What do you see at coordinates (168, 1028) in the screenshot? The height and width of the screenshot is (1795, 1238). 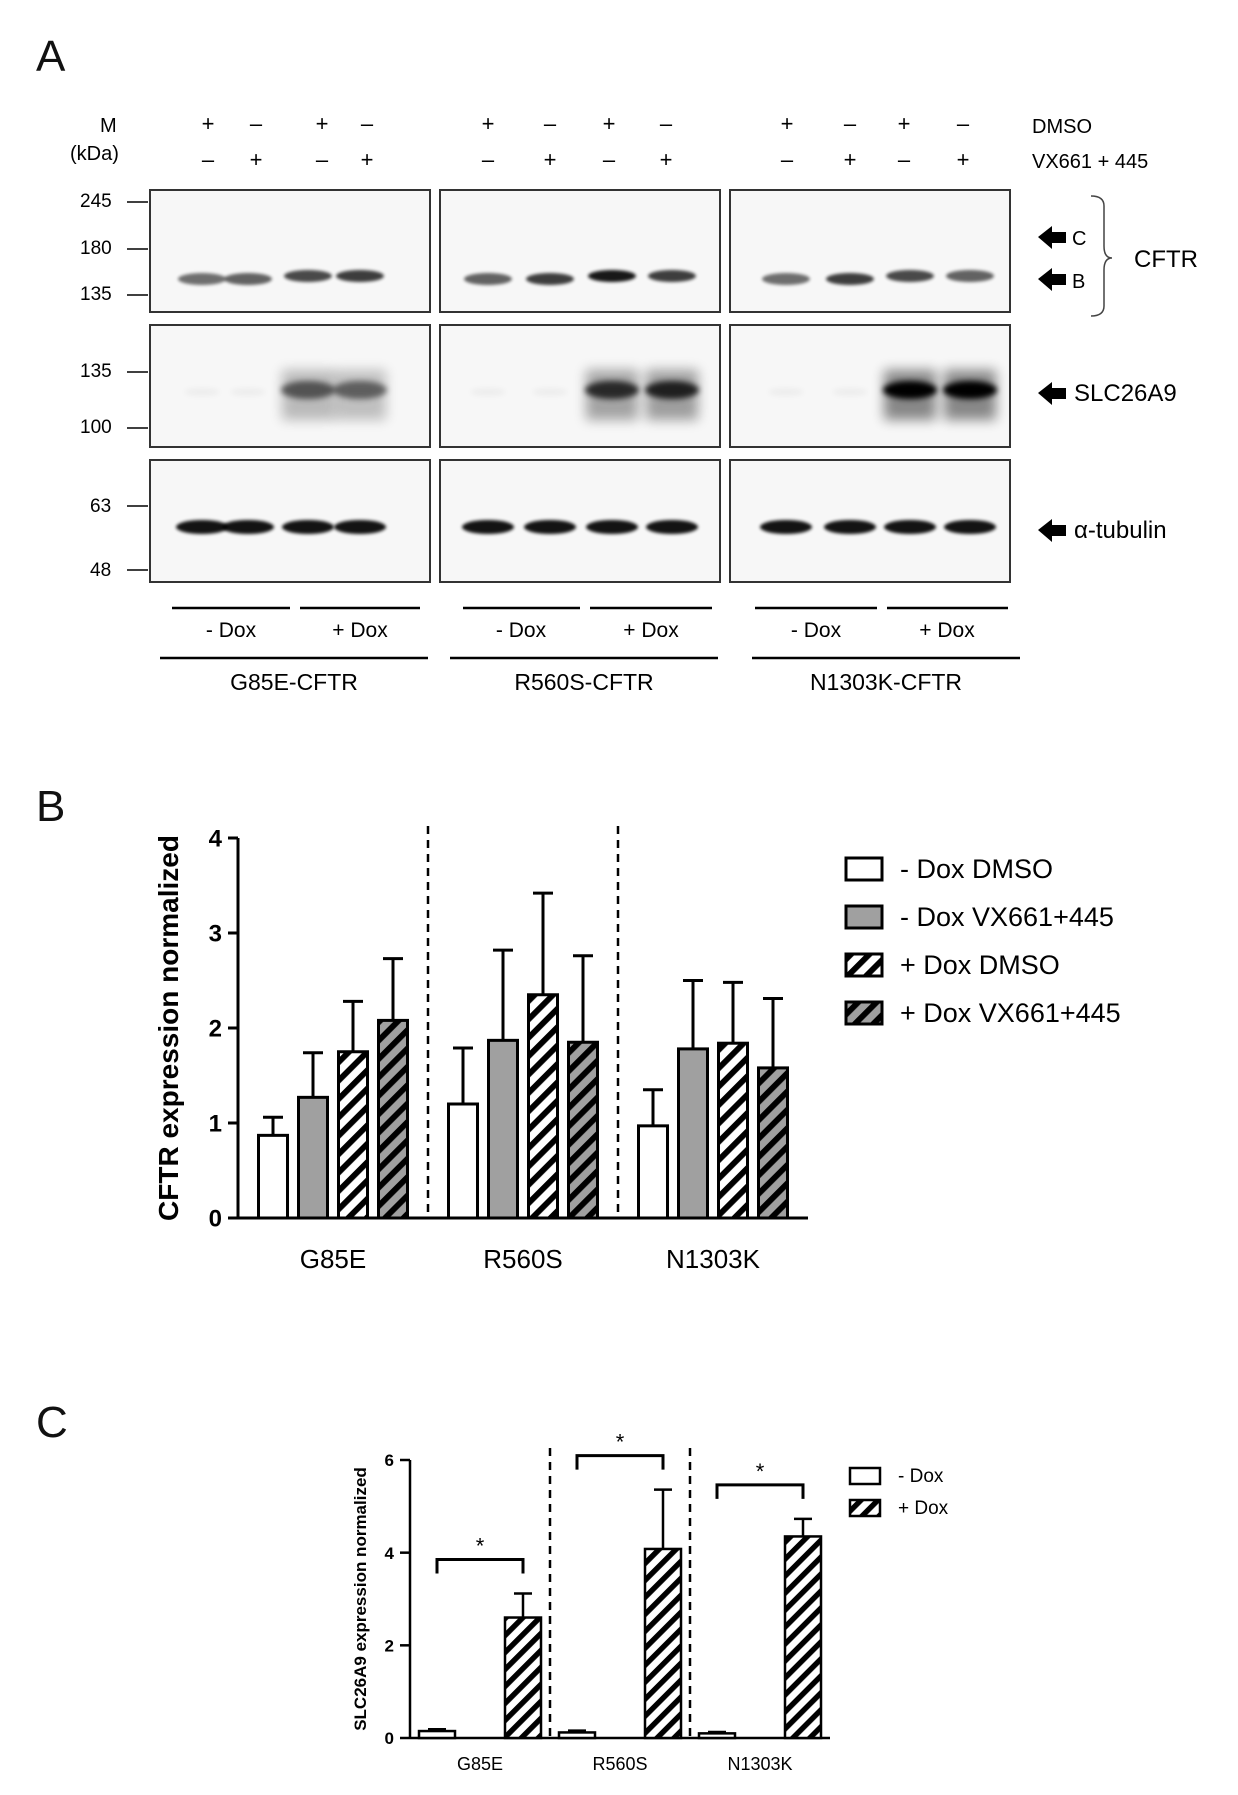 I see `y-axis-label: CFTR expression normalized` at bounding box center [168, 1028].